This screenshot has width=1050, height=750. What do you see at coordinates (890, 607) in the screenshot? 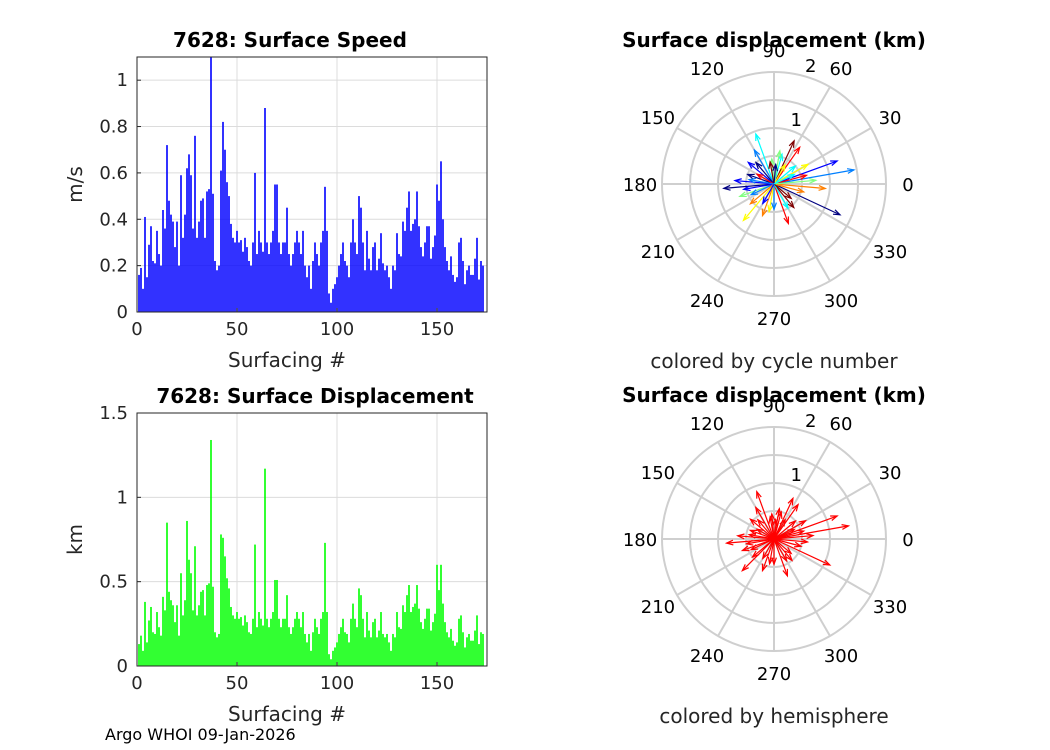
I see `polar_hemi-angle-label: 330` at bounding box center [890, 607].